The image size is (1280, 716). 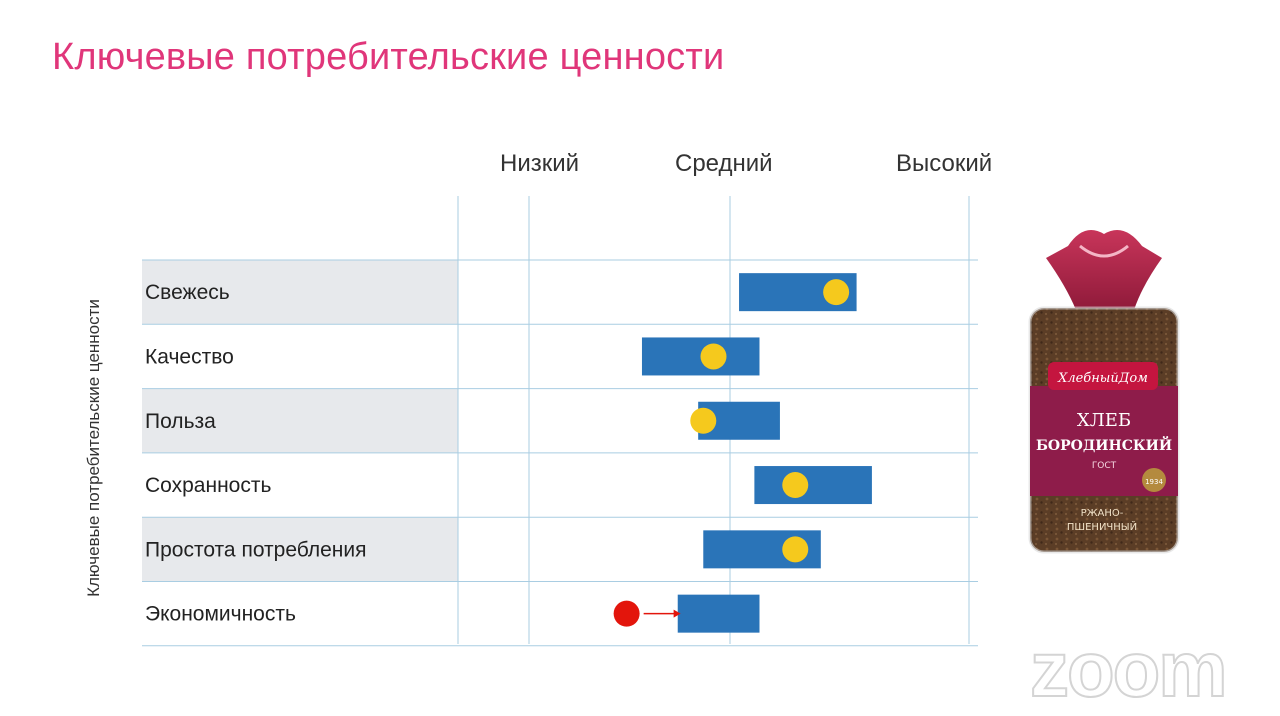 I want to click on product-variety-text: БОРОДИНСКИЙ, so click(x=1104, y=444).